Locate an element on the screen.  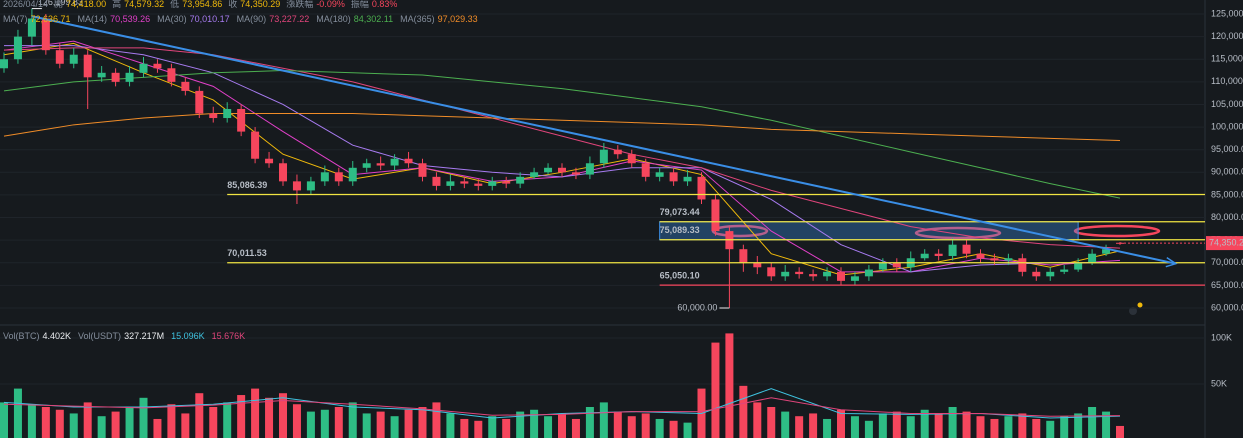
legend-value: 70,010.17 is located at coordinates (210, 19).